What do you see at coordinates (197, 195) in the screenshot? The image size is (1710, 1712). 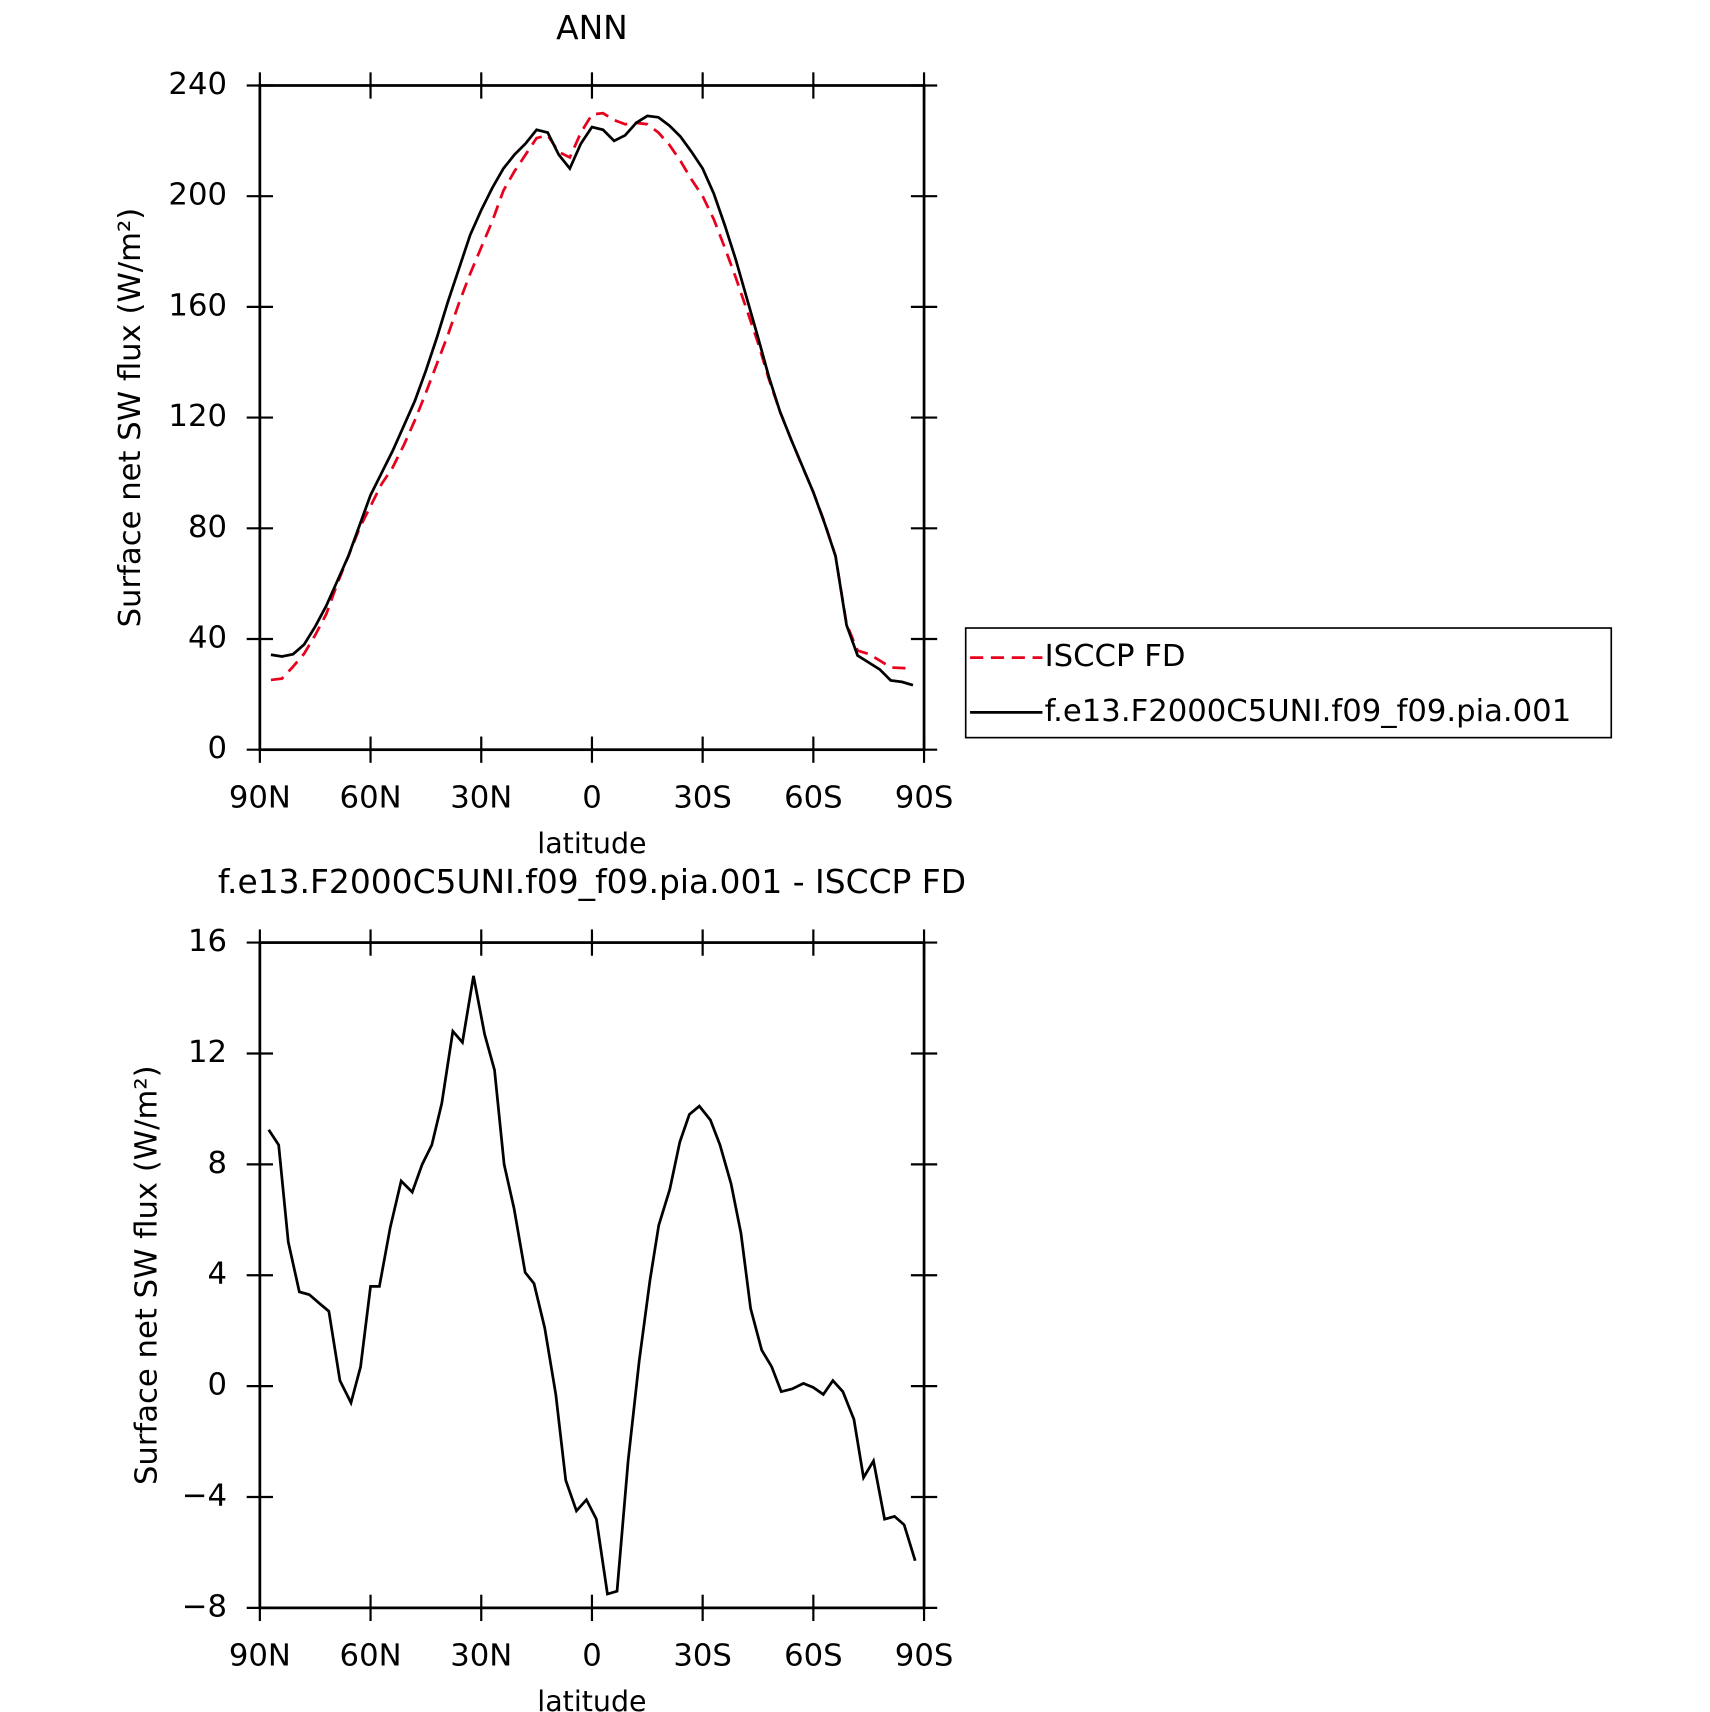 I see `y-tick-label: 200` at bounding box center [197, 195].